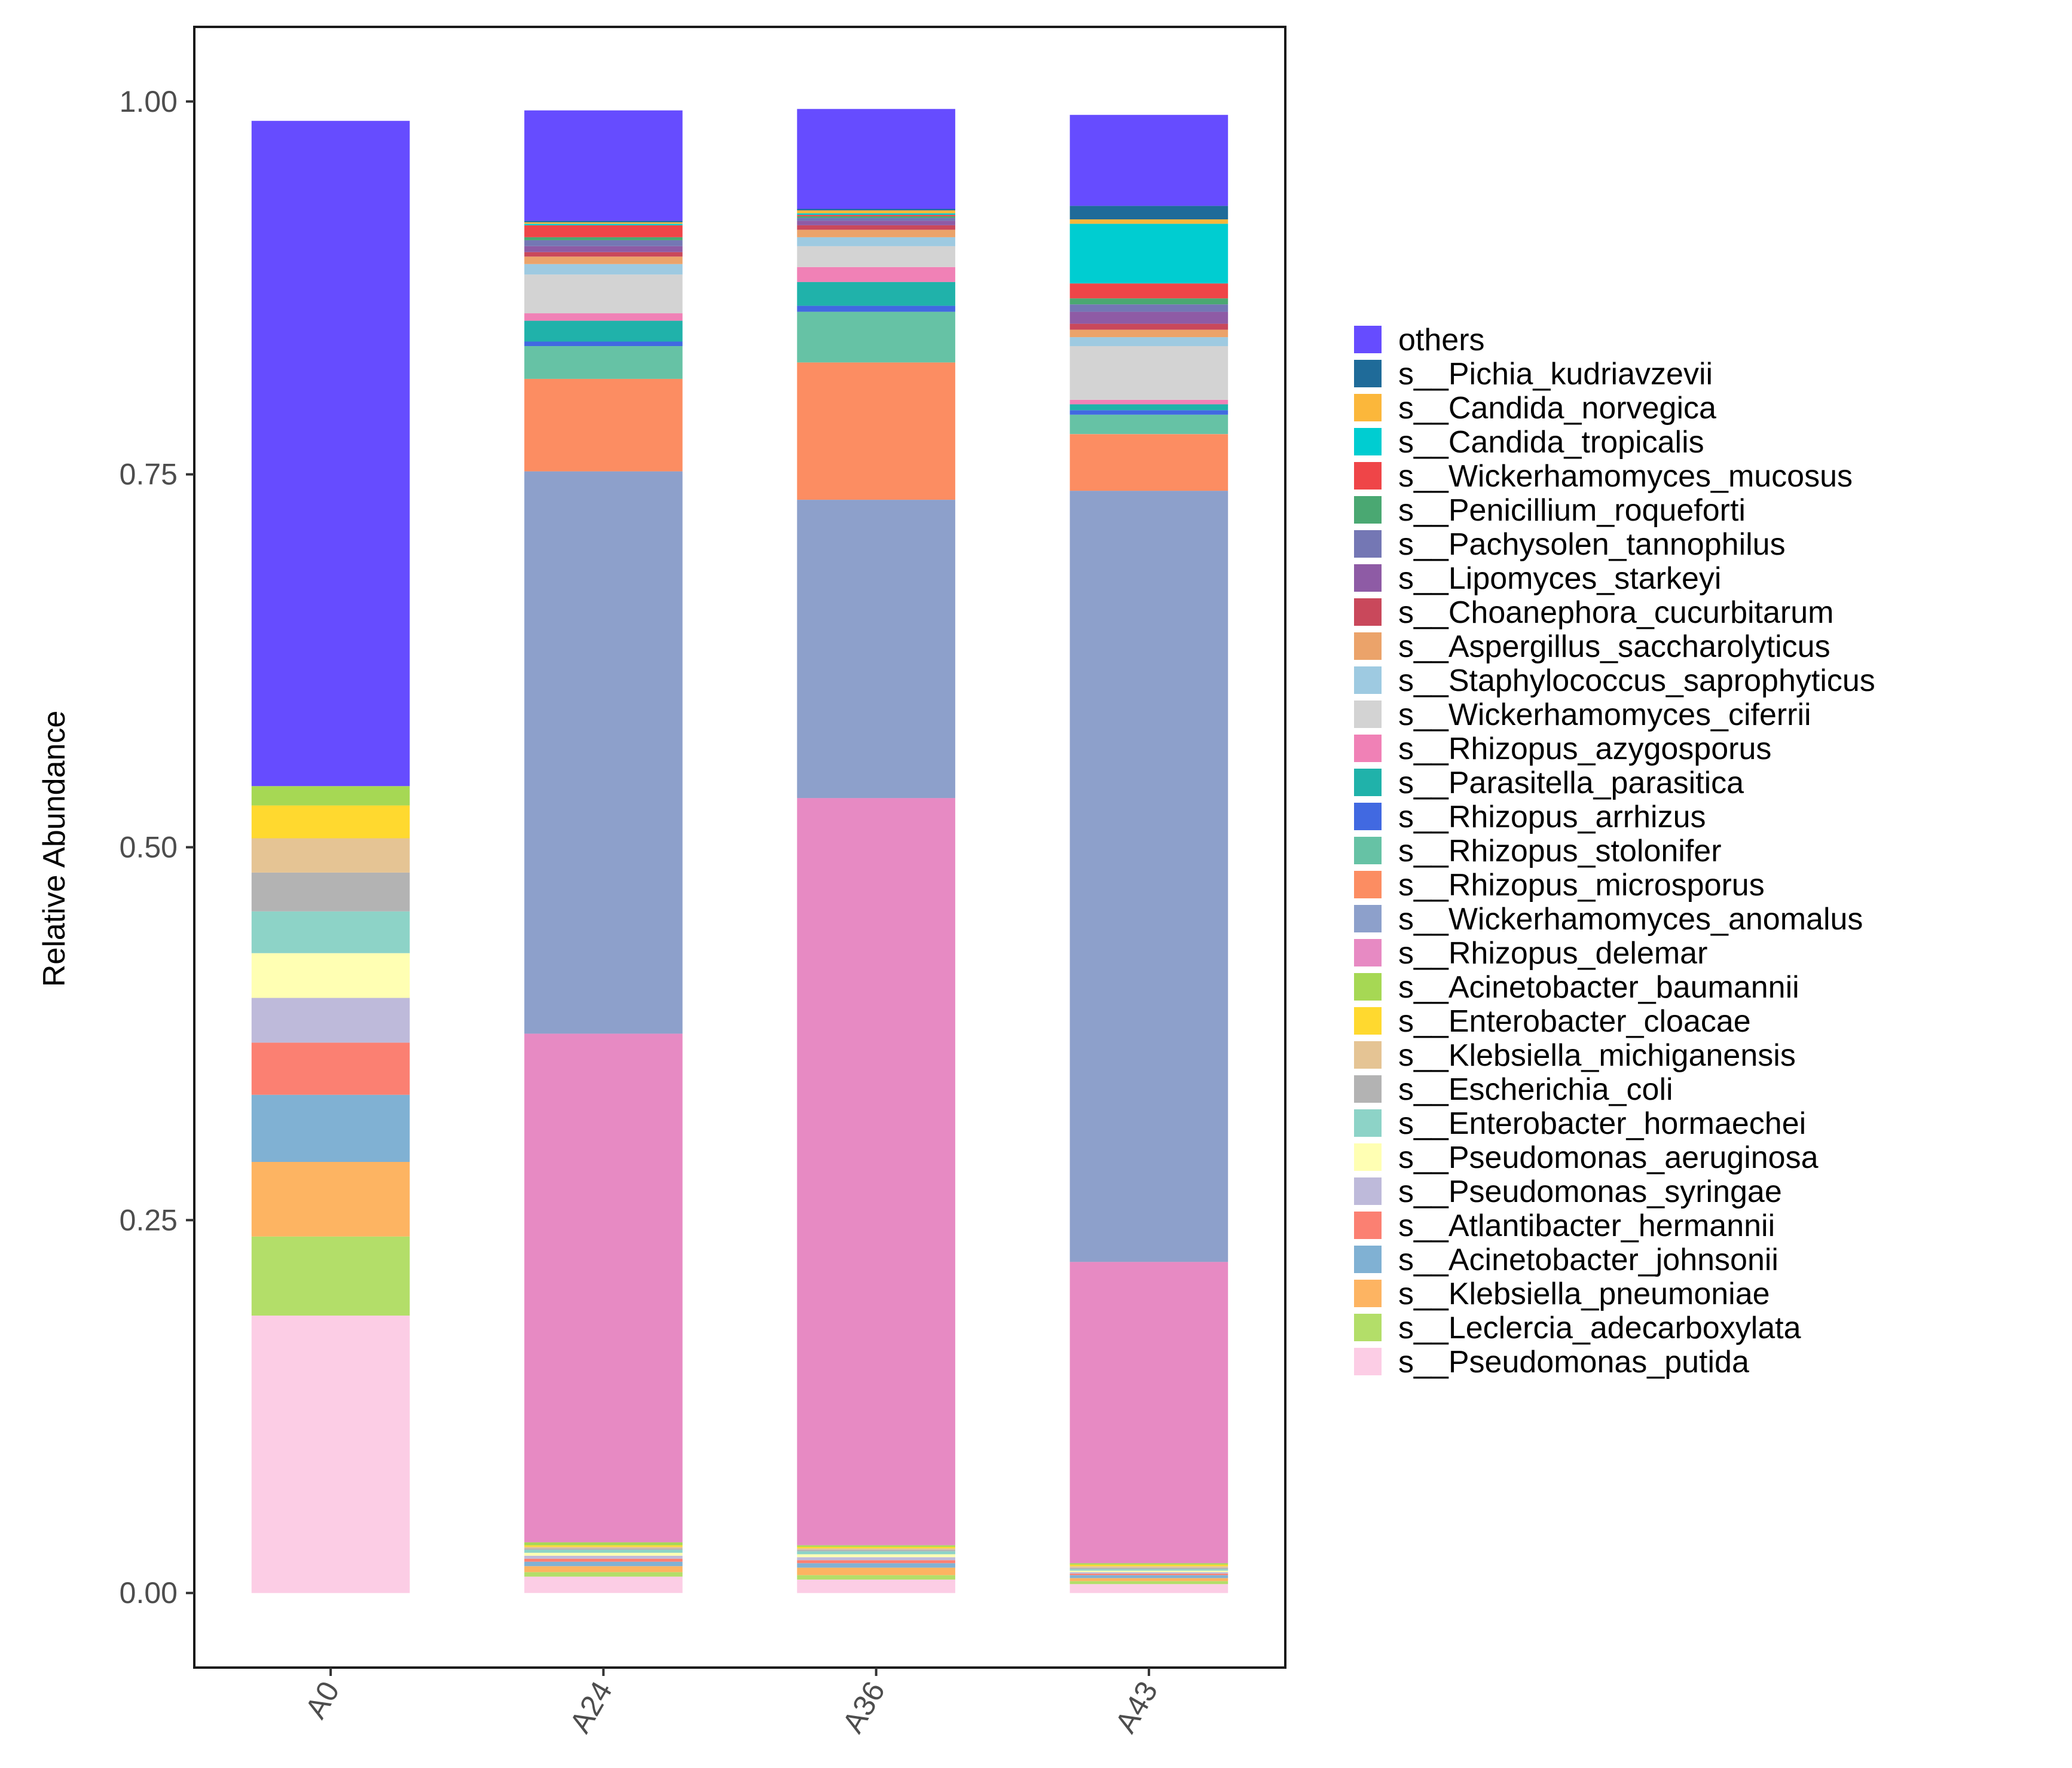  Describe the element at coordinates (322, 1700) in the screenshot. I see `x-tick-label: A0` at that location.